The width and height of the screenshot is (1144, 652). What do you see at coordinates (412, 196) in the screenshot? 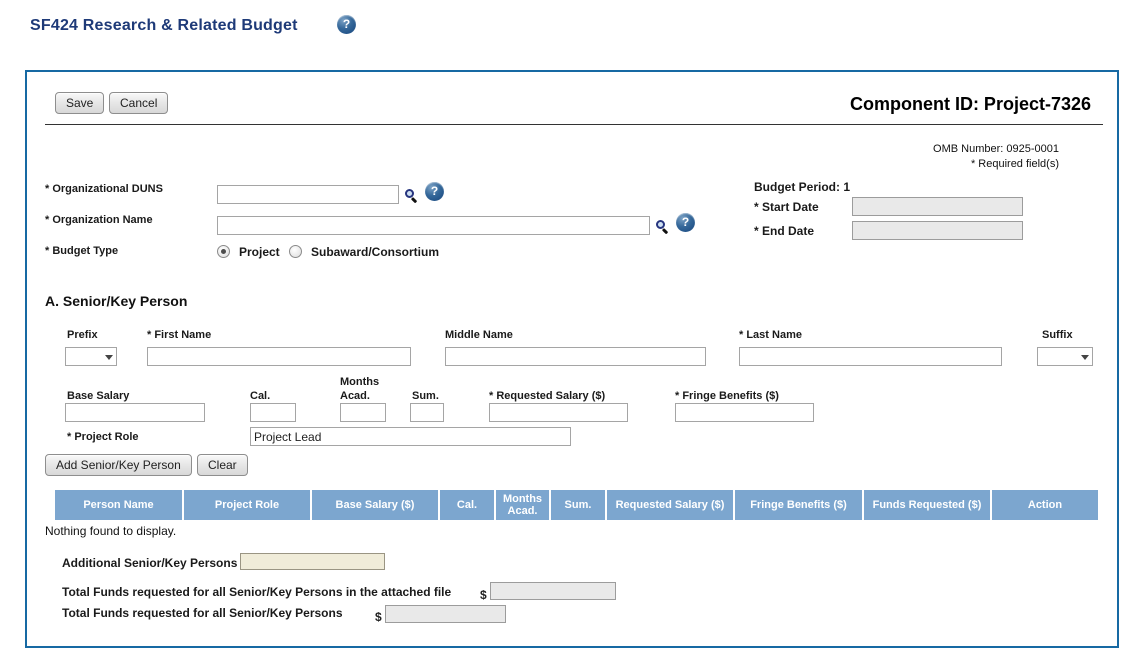
I see `duns-search-icon` at bounding box center [412, 196].